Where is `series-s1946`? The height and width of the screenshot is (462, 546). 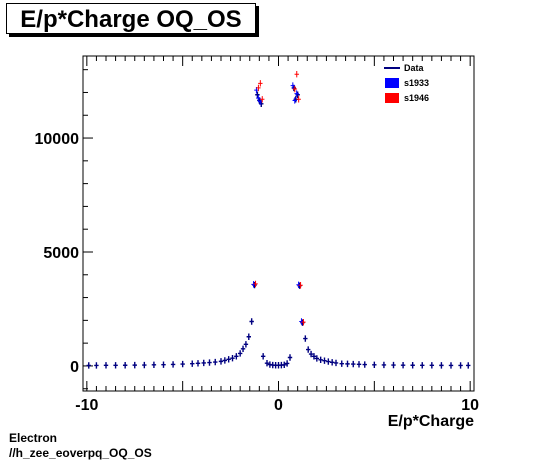
series-s1946 is located at coordinates (279, 198).